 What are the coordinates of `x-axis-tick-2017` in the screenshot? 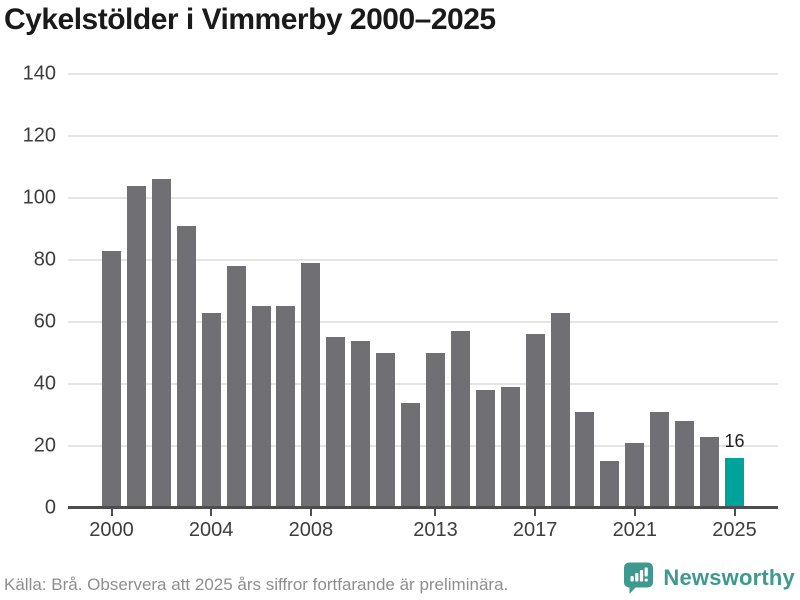 It's located at (535, 512).